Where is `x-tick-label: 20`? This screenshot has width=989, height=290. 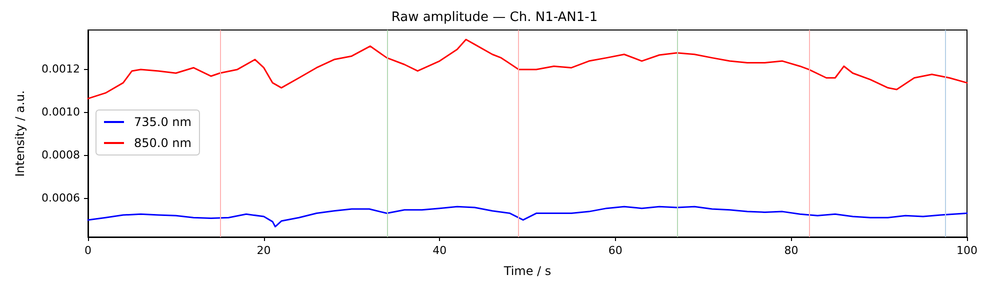 x-tick-label: 20 is located at coordinates (263, 250).